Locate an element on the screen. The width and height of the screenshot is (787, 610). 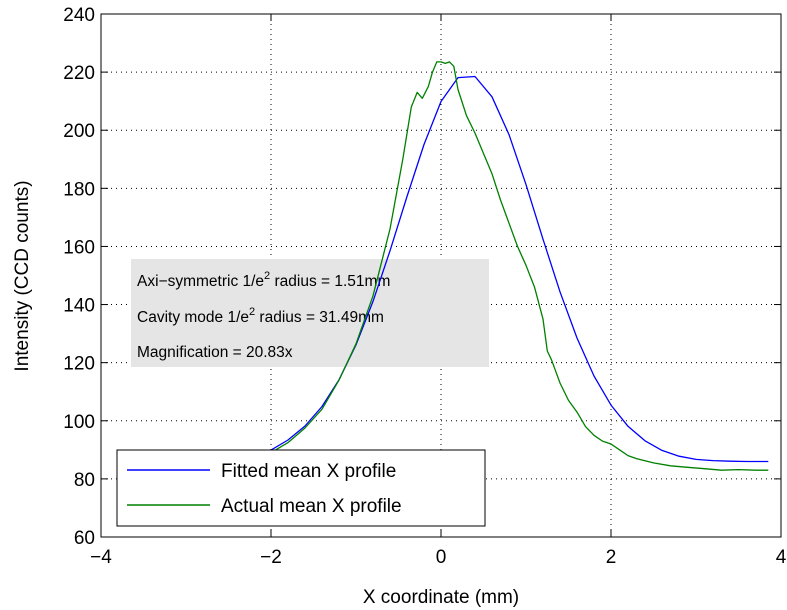
y-tick-label: 240 is located at coordinates (79, 15).